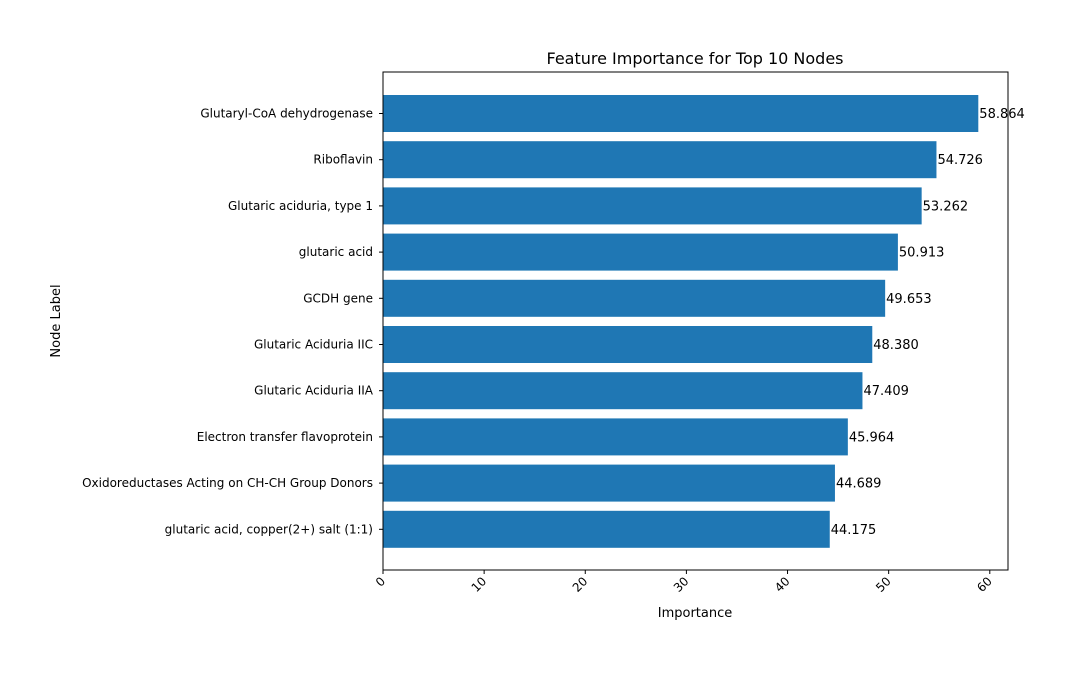 Image resolution: width=1077 pixels, height=674 pixels. What do you see at coordinates (883, 584) in the screenshot?
I see `x-tick-label: 50` at bounding box center [883, 584].